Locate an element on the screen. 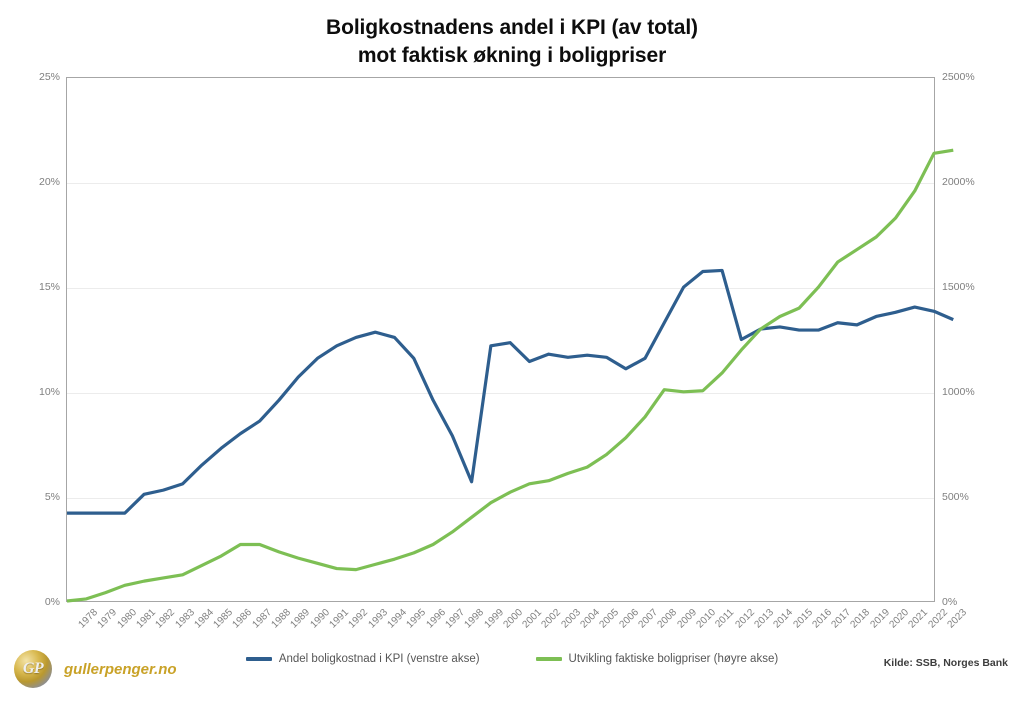 This screenshot has height=704, width=1024. x-tick-label: 1989 is located at coordinates (300, 619).